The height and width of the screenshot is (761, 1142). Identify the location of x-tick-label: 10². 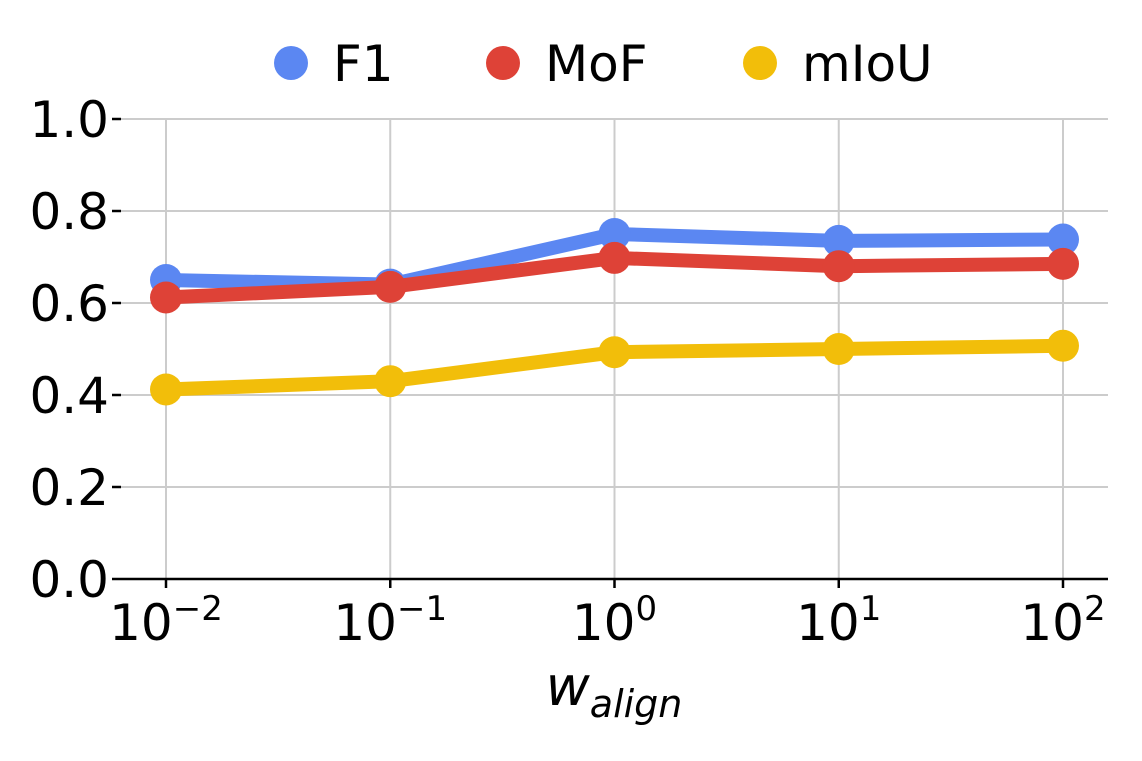
(1062, 620).